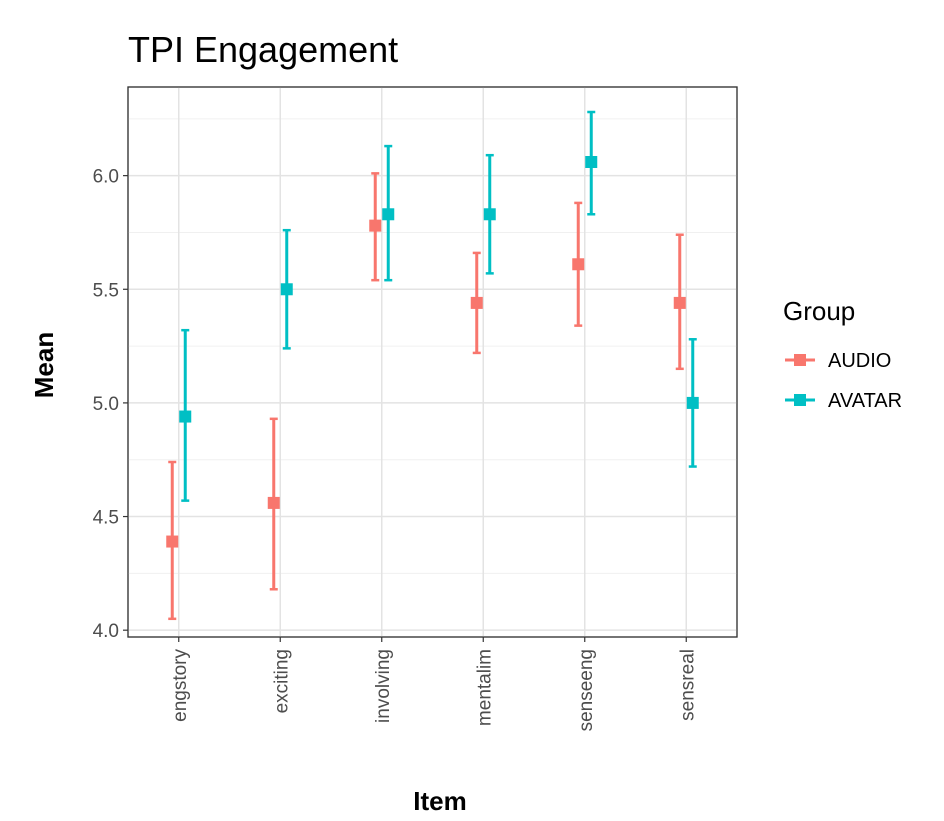 Image resolution: width=944 pixels, height=821 pixels. What do you see at coordinates (180, 685) in the screenshot?
I see `x-tick-label: engstory` at bounding box center [180, 685].